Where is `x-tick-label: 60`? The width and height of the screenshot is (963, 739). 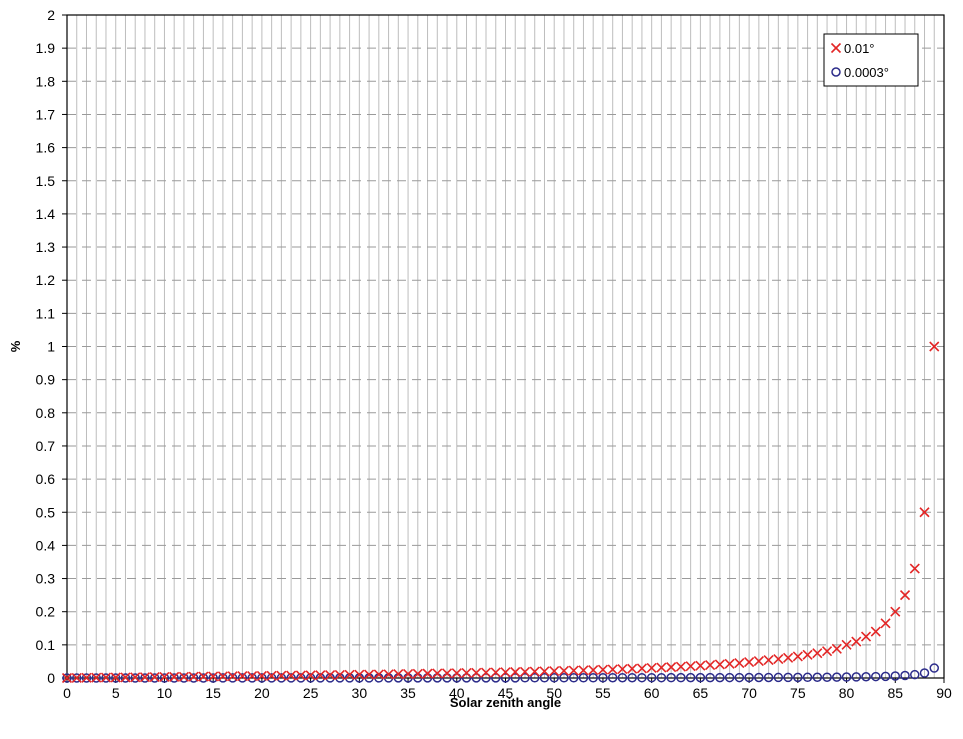 x-tick-label: 60 is located at coordinates (652, 693).